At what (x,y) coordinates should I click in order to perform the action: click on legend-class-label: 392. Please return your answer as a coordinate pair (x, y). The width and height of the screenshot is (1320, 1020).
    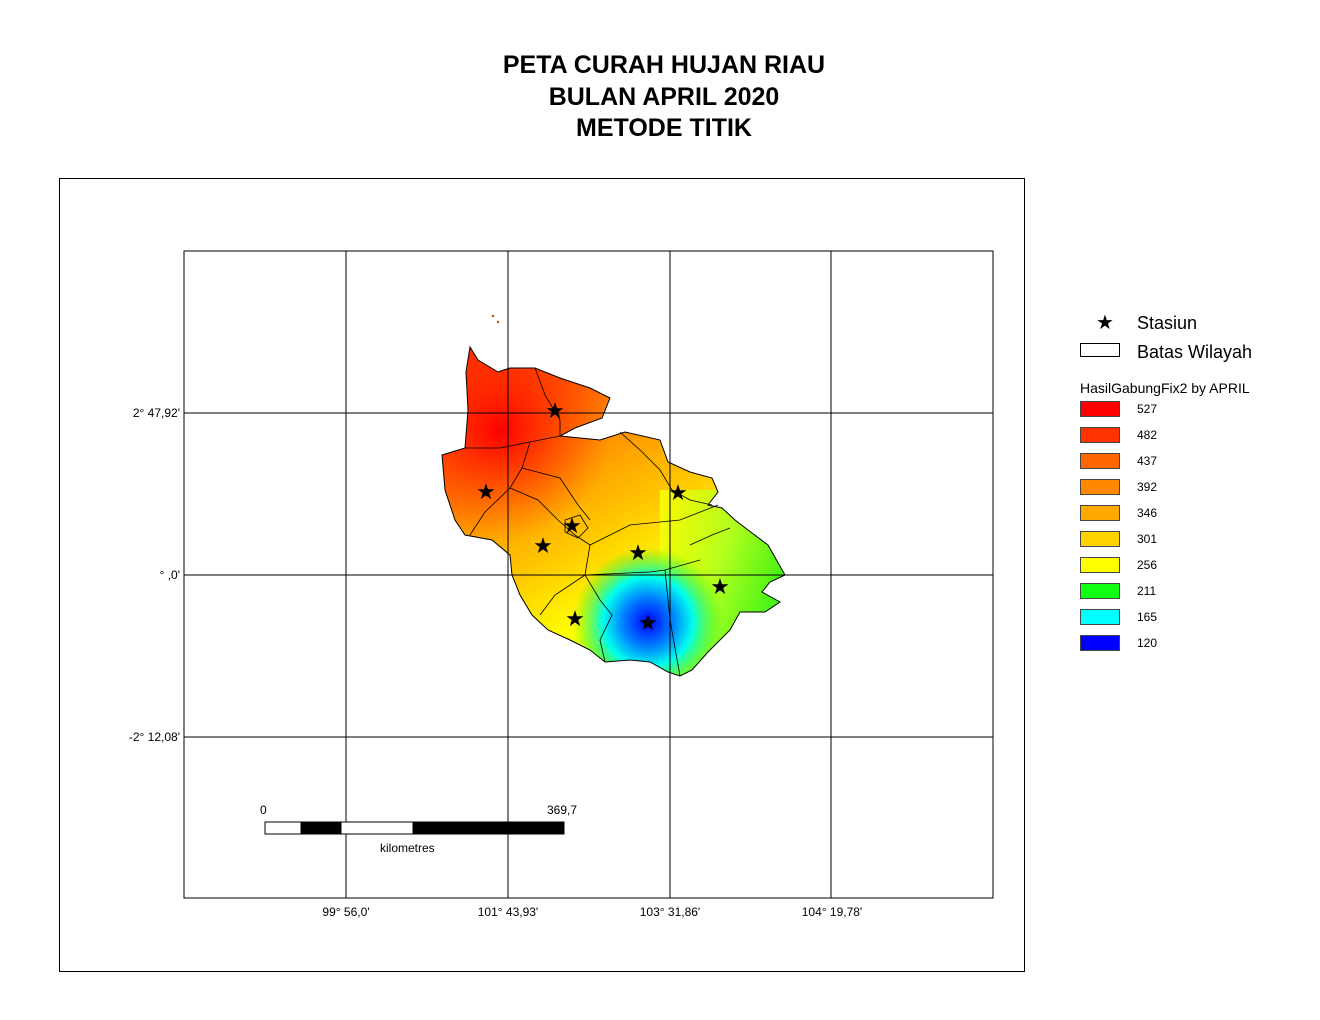
    Looking at the image, I should click on (1147, 487).